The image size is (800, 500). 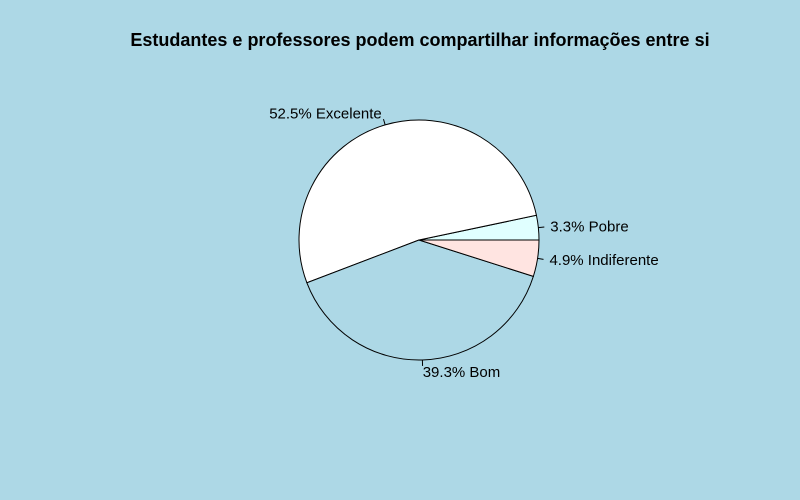 I want to click on pie-label-indiferente: 4.9% Indiferente, so click(x=603, y=260).